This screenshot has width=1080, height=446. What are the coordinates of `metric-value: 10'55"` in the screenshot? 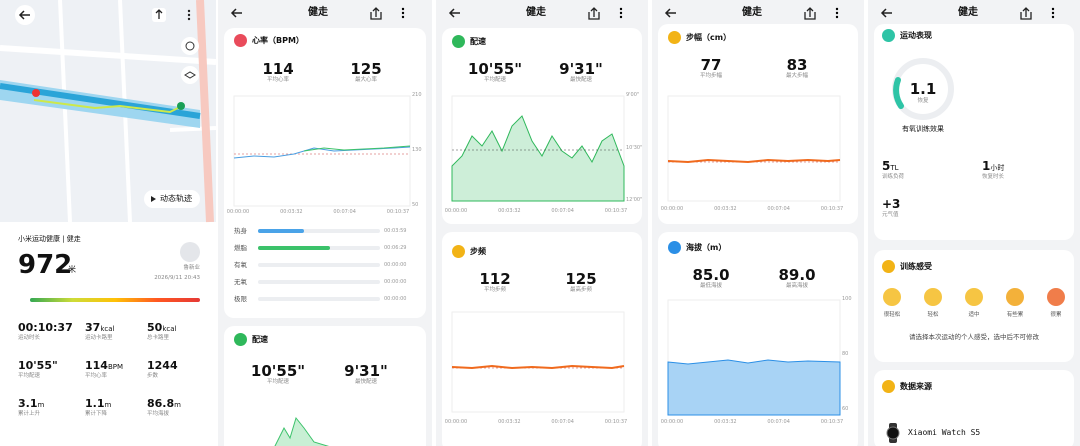 It's located at (495, 69).